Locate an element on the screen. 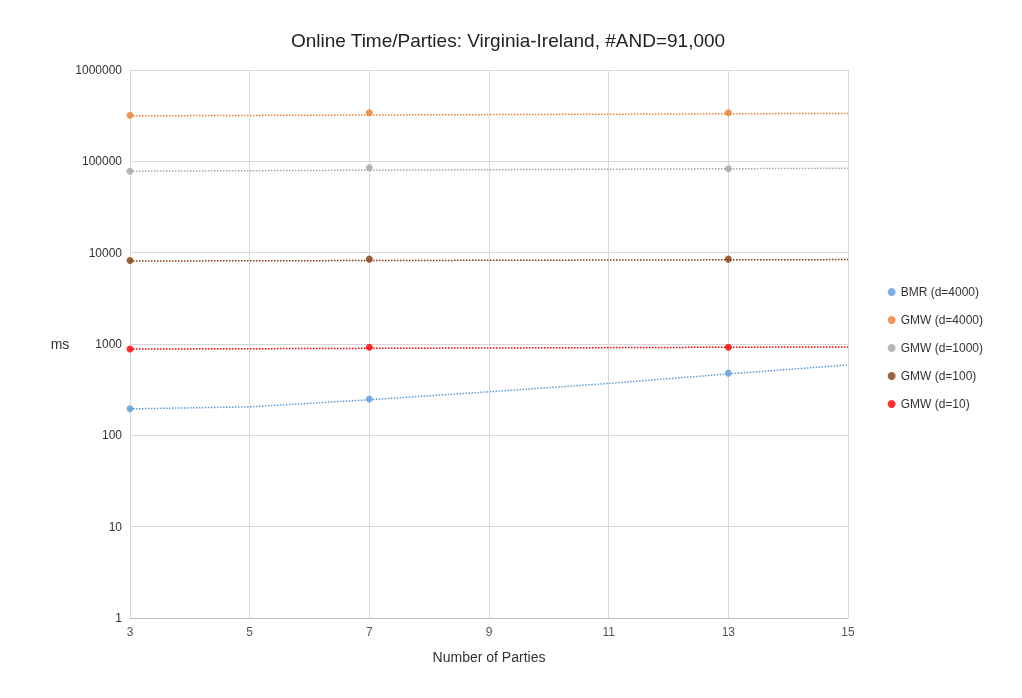 The height and width of the screenshot is (698, 1022). legend-label: GMW (d=4000) is located at coordinates (941, 320).